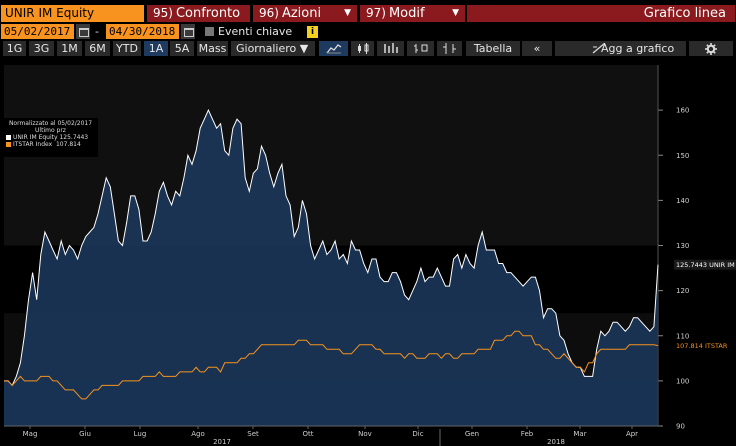 The width and height of the screenshot is (736, 446). I want to click on period-ytd-button: YTD, so click(127, 48).